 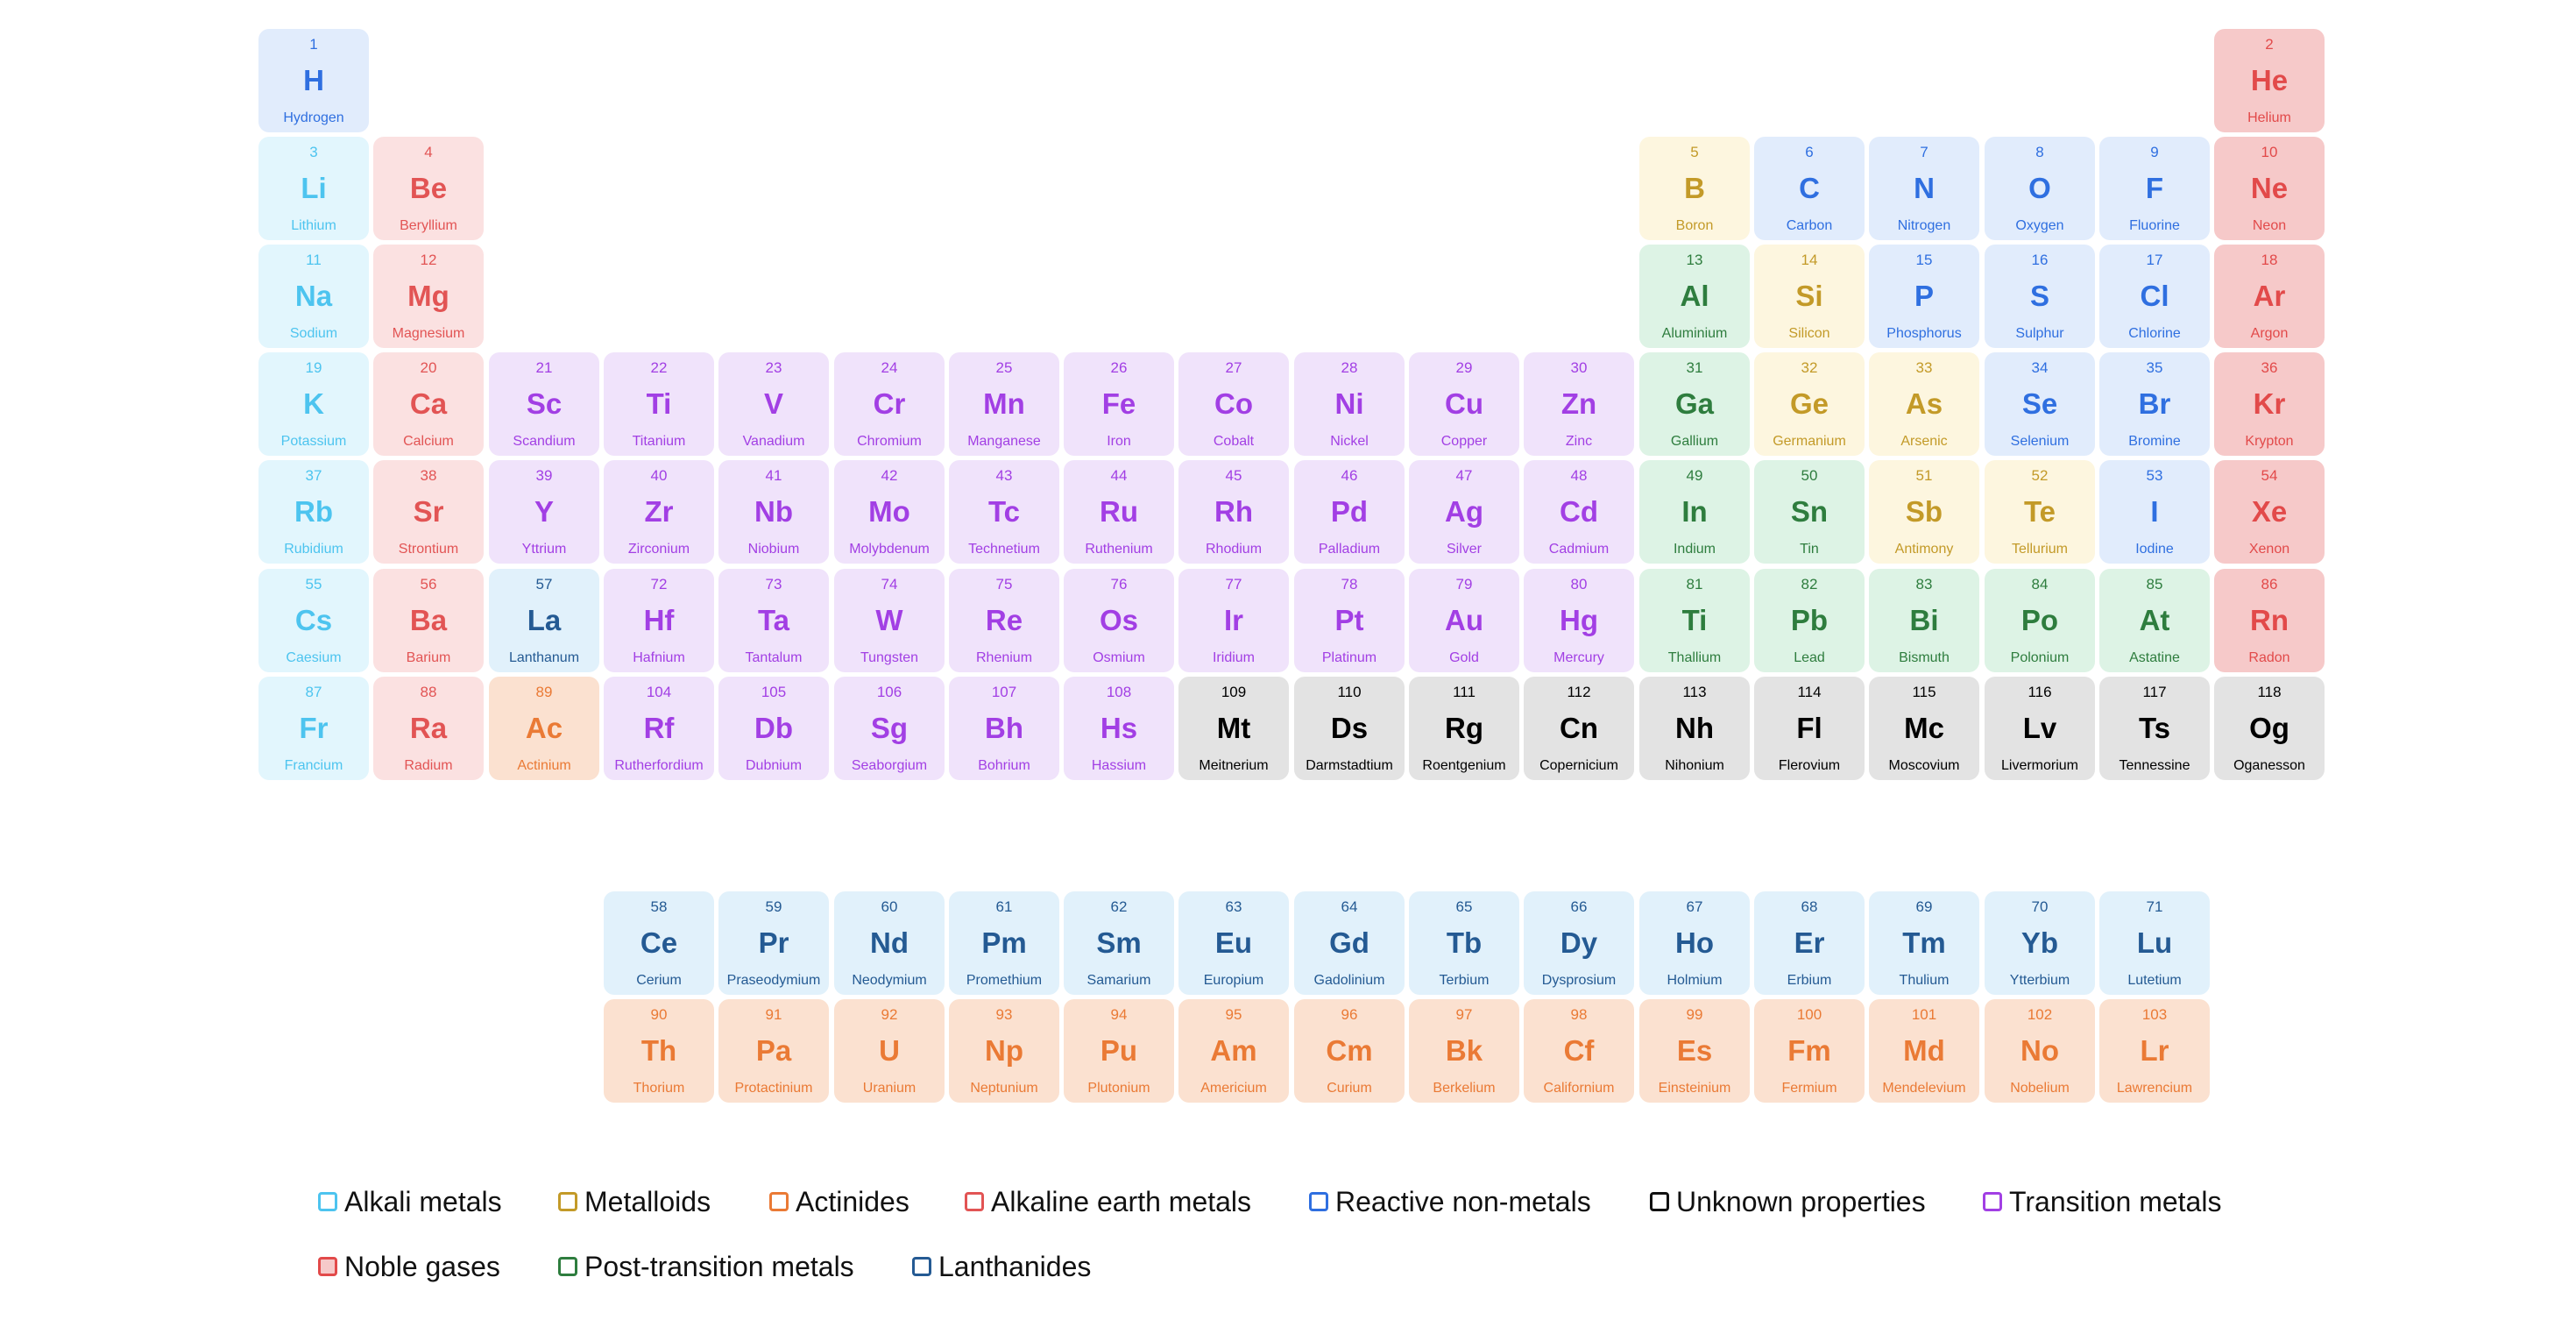 I want to click on element-cell-dubnium: 105 Db Dubnium, so click(x=773, y=728).